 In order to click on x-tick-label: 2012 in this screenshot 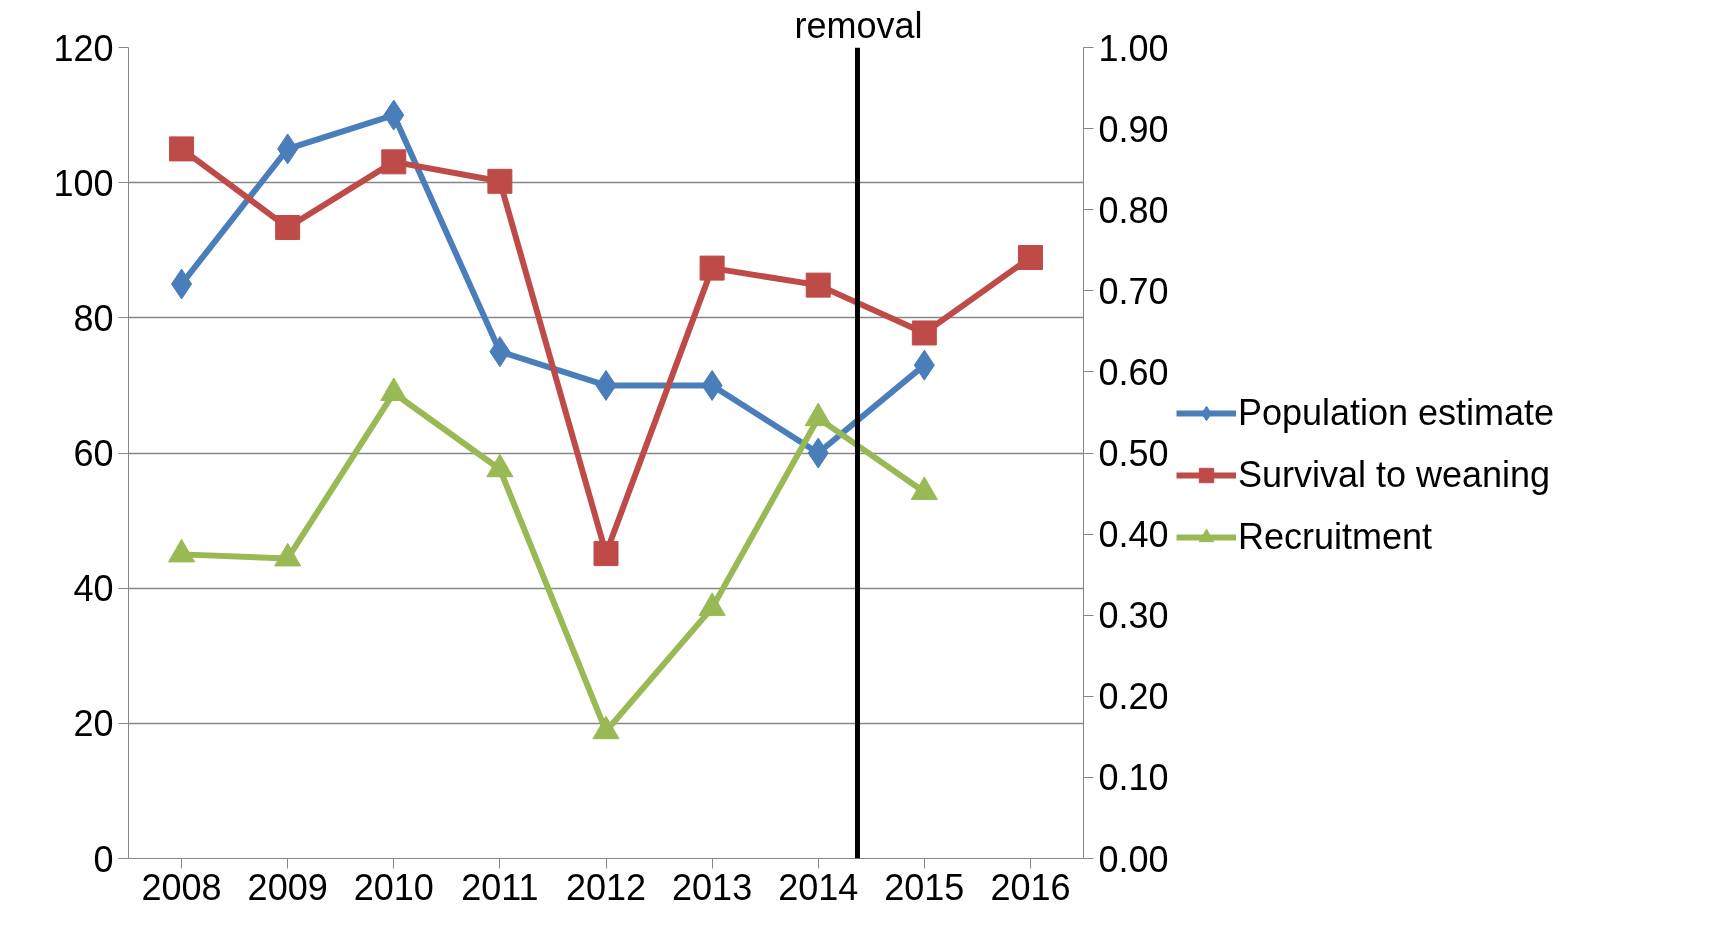, I will do `click(606, 887)`.